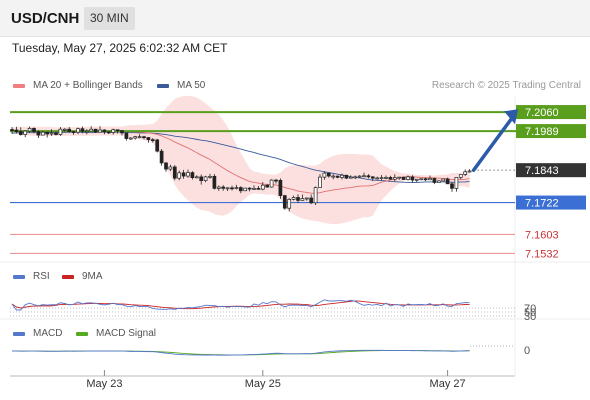  Describe the element at coordinates (19, 85) in the screenshot. I see `legend-ma20-swatch` at that location.